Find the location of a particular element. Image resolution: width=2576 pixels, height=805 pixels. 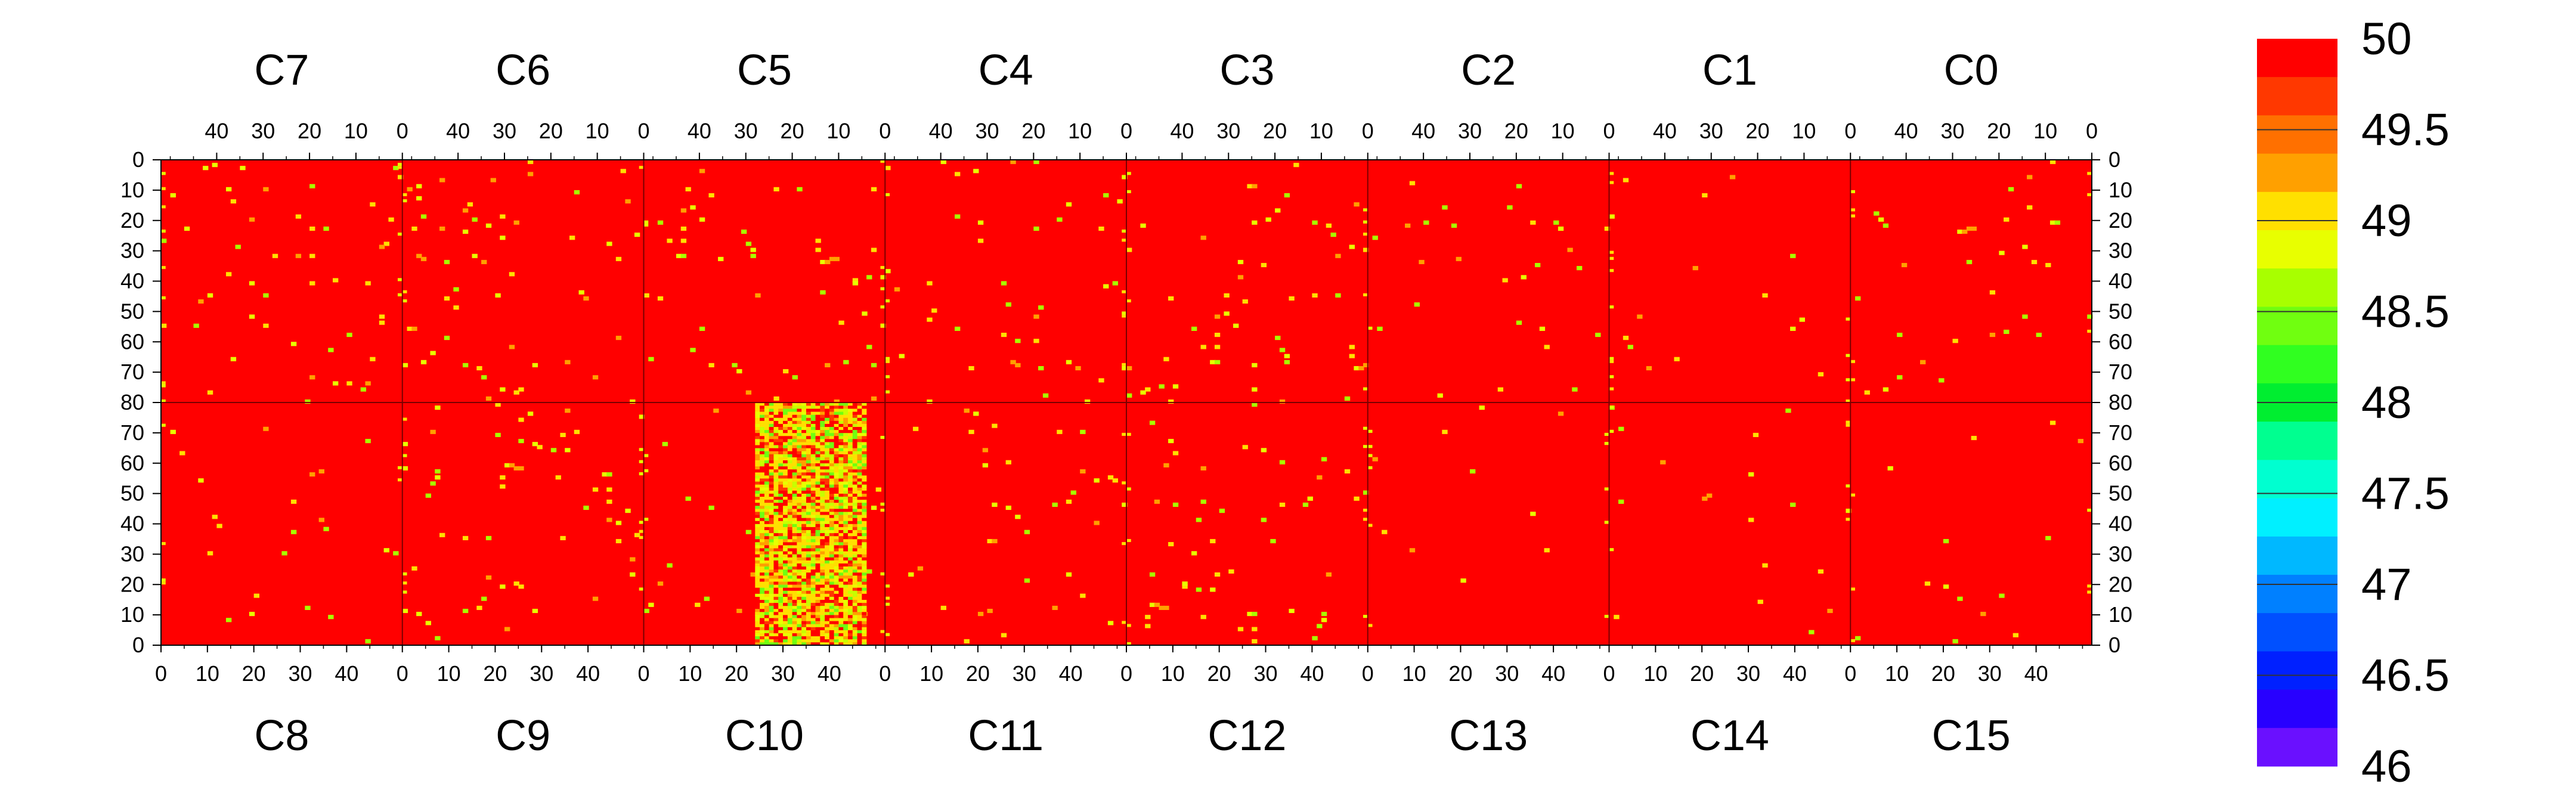

colorbar-label: 49 is located at coordinates (2387, 221).